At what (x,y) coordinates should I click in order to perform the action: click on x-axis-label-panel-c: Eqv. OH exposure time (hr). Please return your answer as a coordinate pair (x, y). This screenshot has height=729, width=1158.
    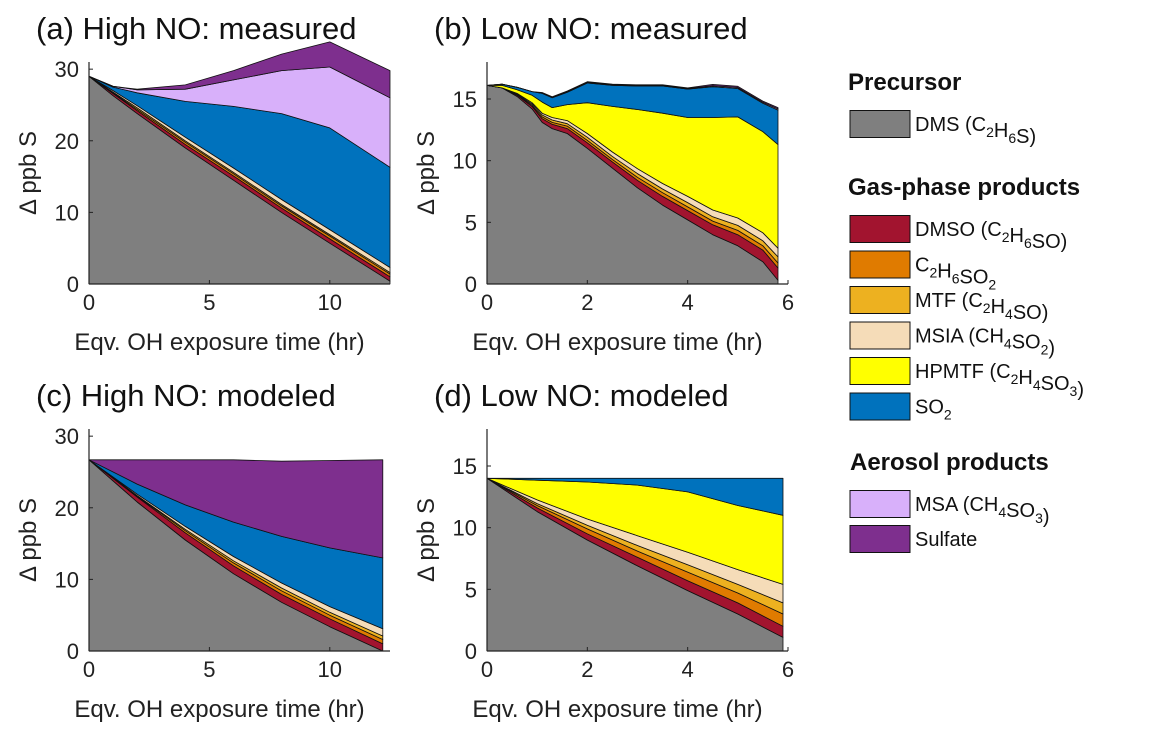
    Looking at the image, I should click on (219, 709).